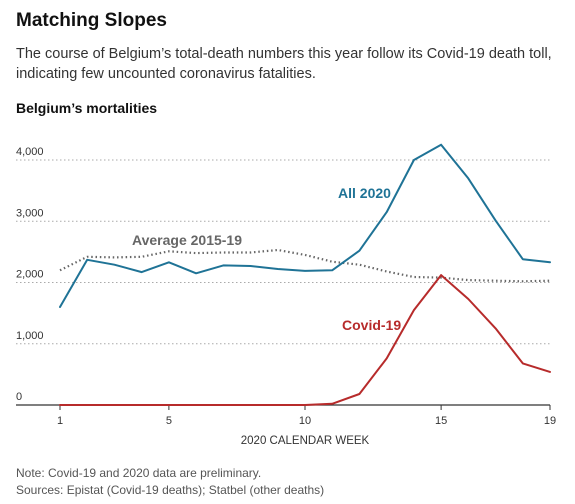 This screenshot has width=575, height=504. What do you see at coordinates (364, 193) in the screenshot?
I see `series-label: All 2020` at bounding box center [364, 193].